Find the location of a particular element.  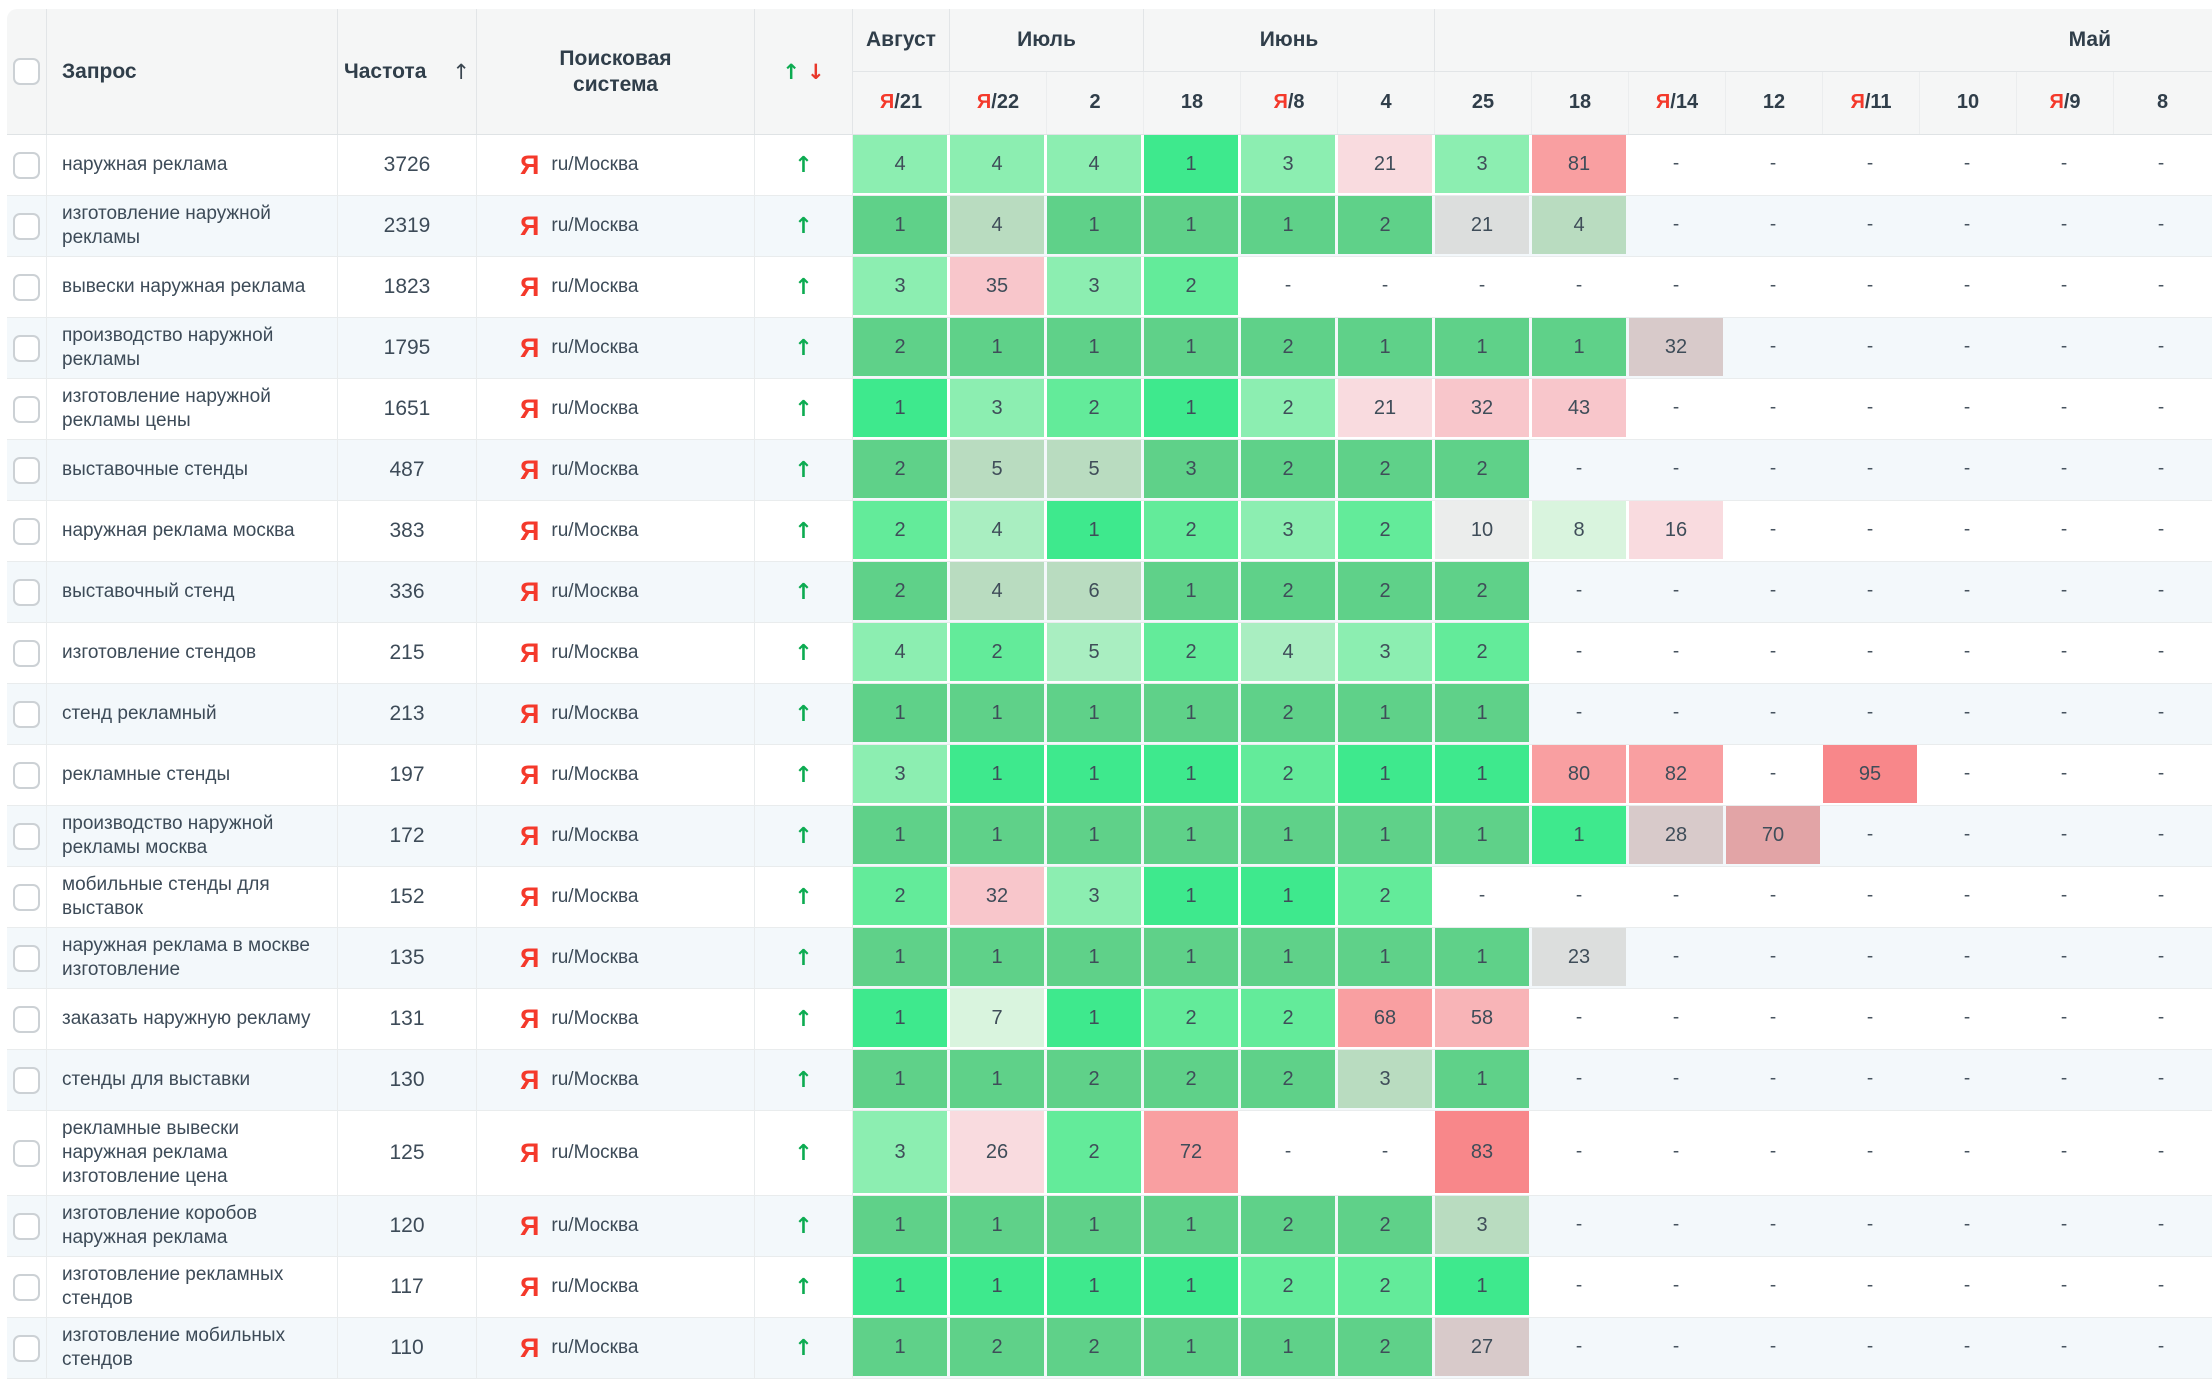

select-all-checkbox is located at coordinates (26, 71).